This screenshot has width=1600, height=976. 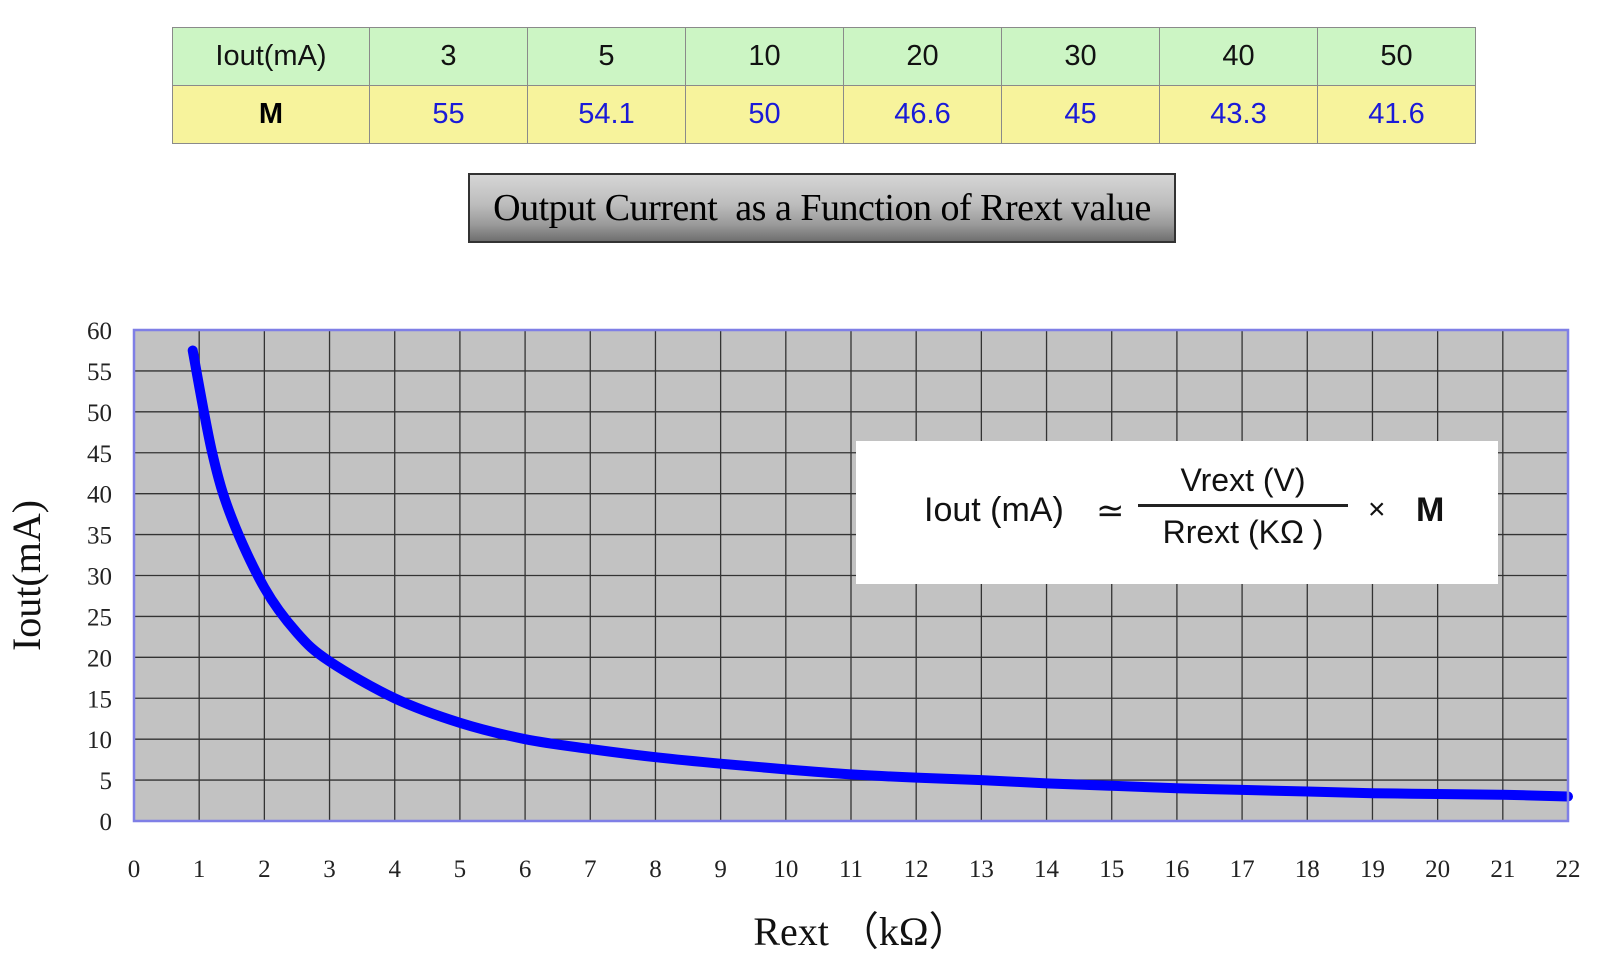 What do you see at coordinates (99, 699) in the screenshot?
I see `y-tick-label: 15` at bounding box center [99, 699].